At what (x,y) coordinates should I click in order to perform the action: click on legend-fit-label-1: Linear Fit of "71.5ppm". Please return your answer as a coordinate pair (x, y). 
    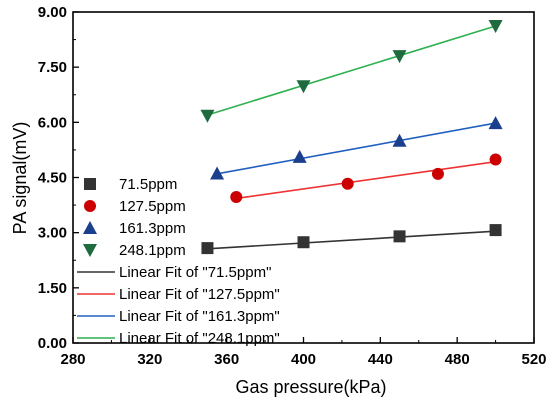
    Looking at the image, I should click on (195, 272).